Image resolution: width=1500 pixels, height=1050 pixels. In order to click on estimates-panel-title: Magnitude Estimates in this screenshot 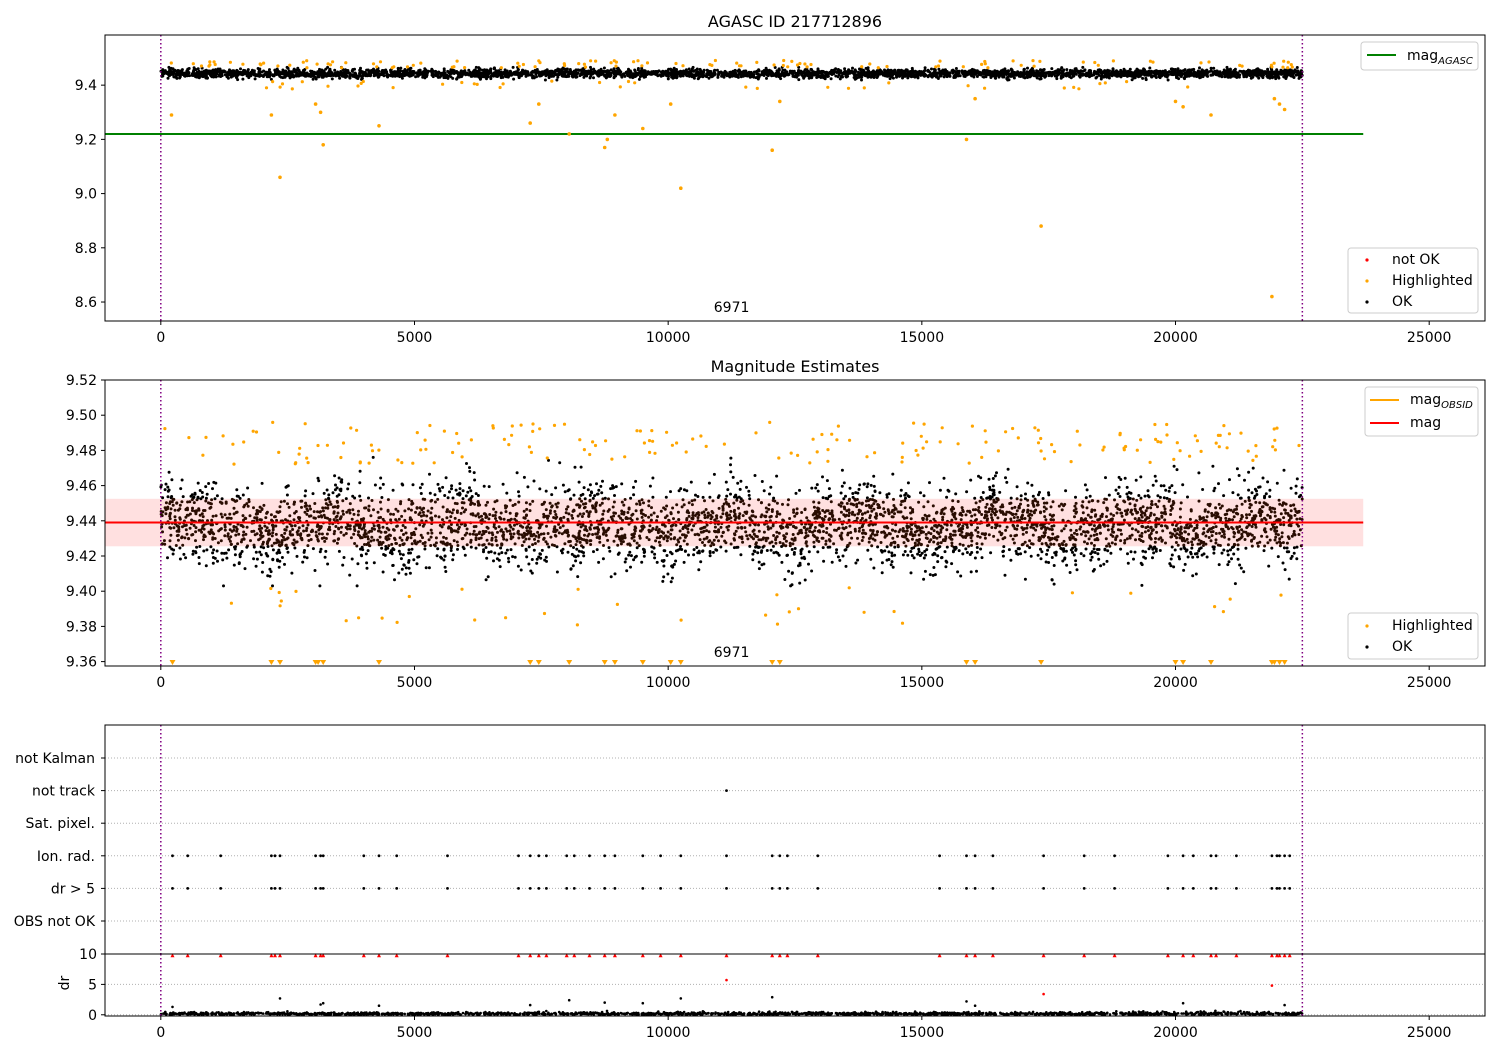, I will do `click(795, 366)`.